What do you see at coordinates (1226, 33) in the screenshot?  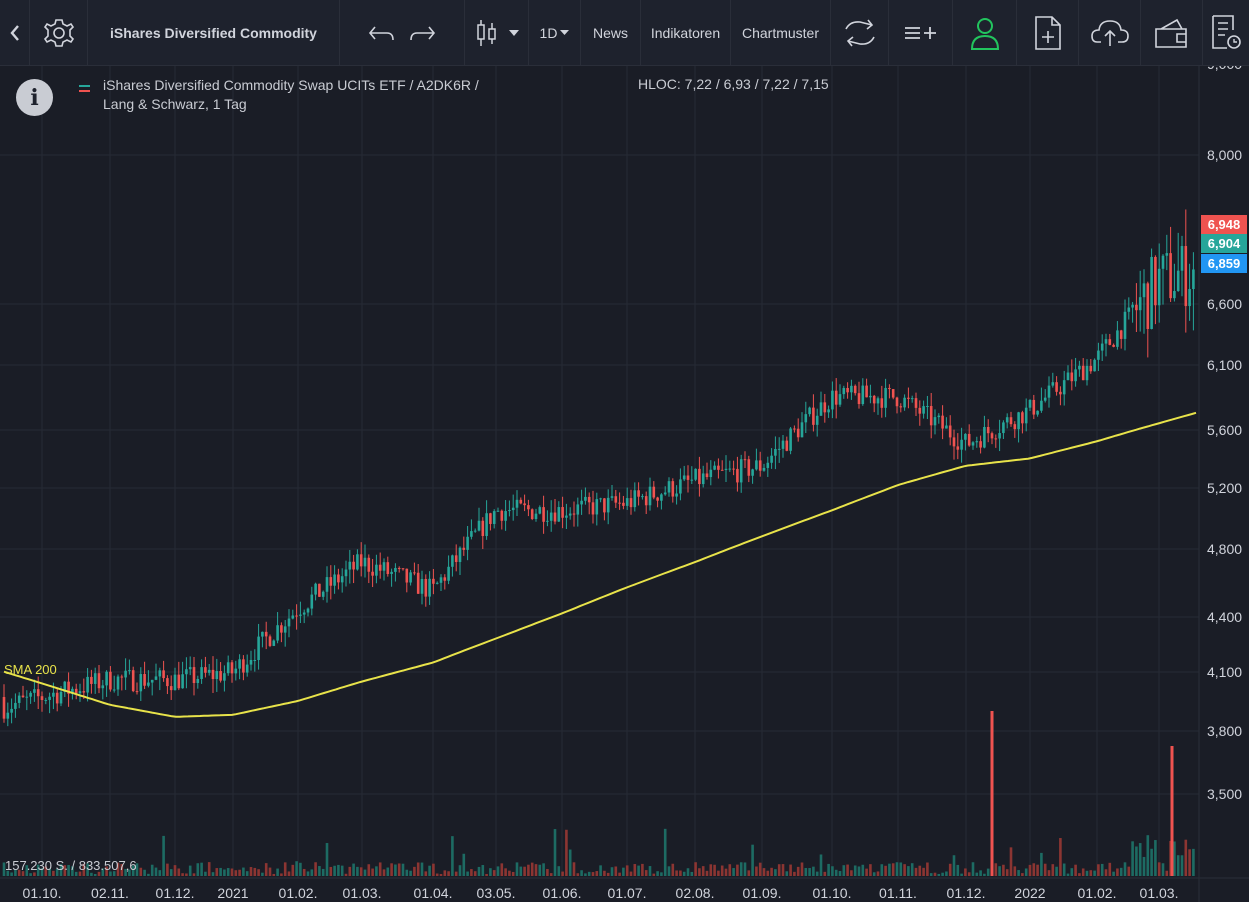 I see `report-button` at bounding box center [1226, 33].